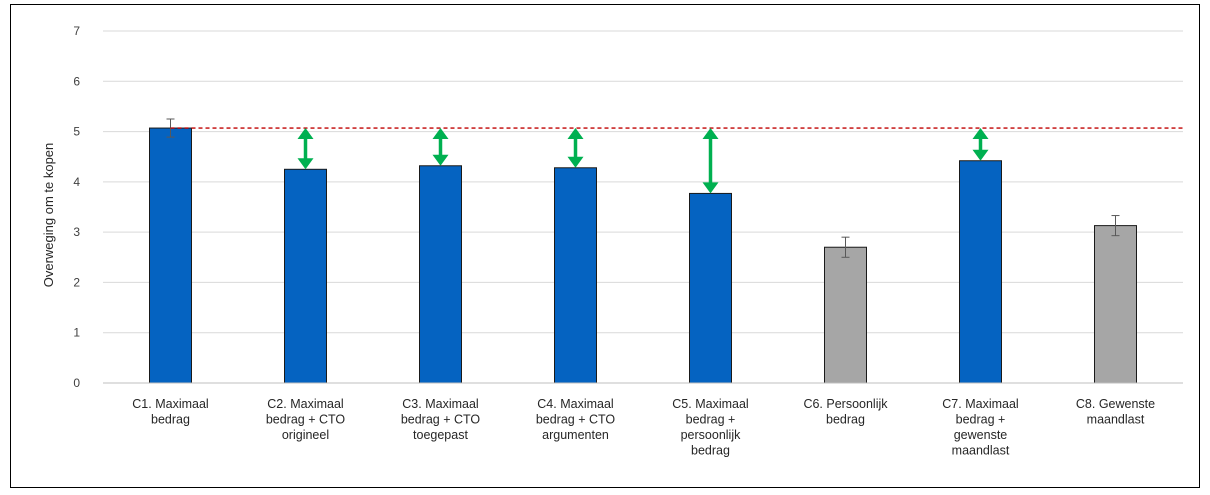 The height and width of the screenshot is (495, 1210). What do you see at coordinates (76, 333) in the screenshot?
I see `y-tick-label-1: 1` at bounding box center [76, 333].